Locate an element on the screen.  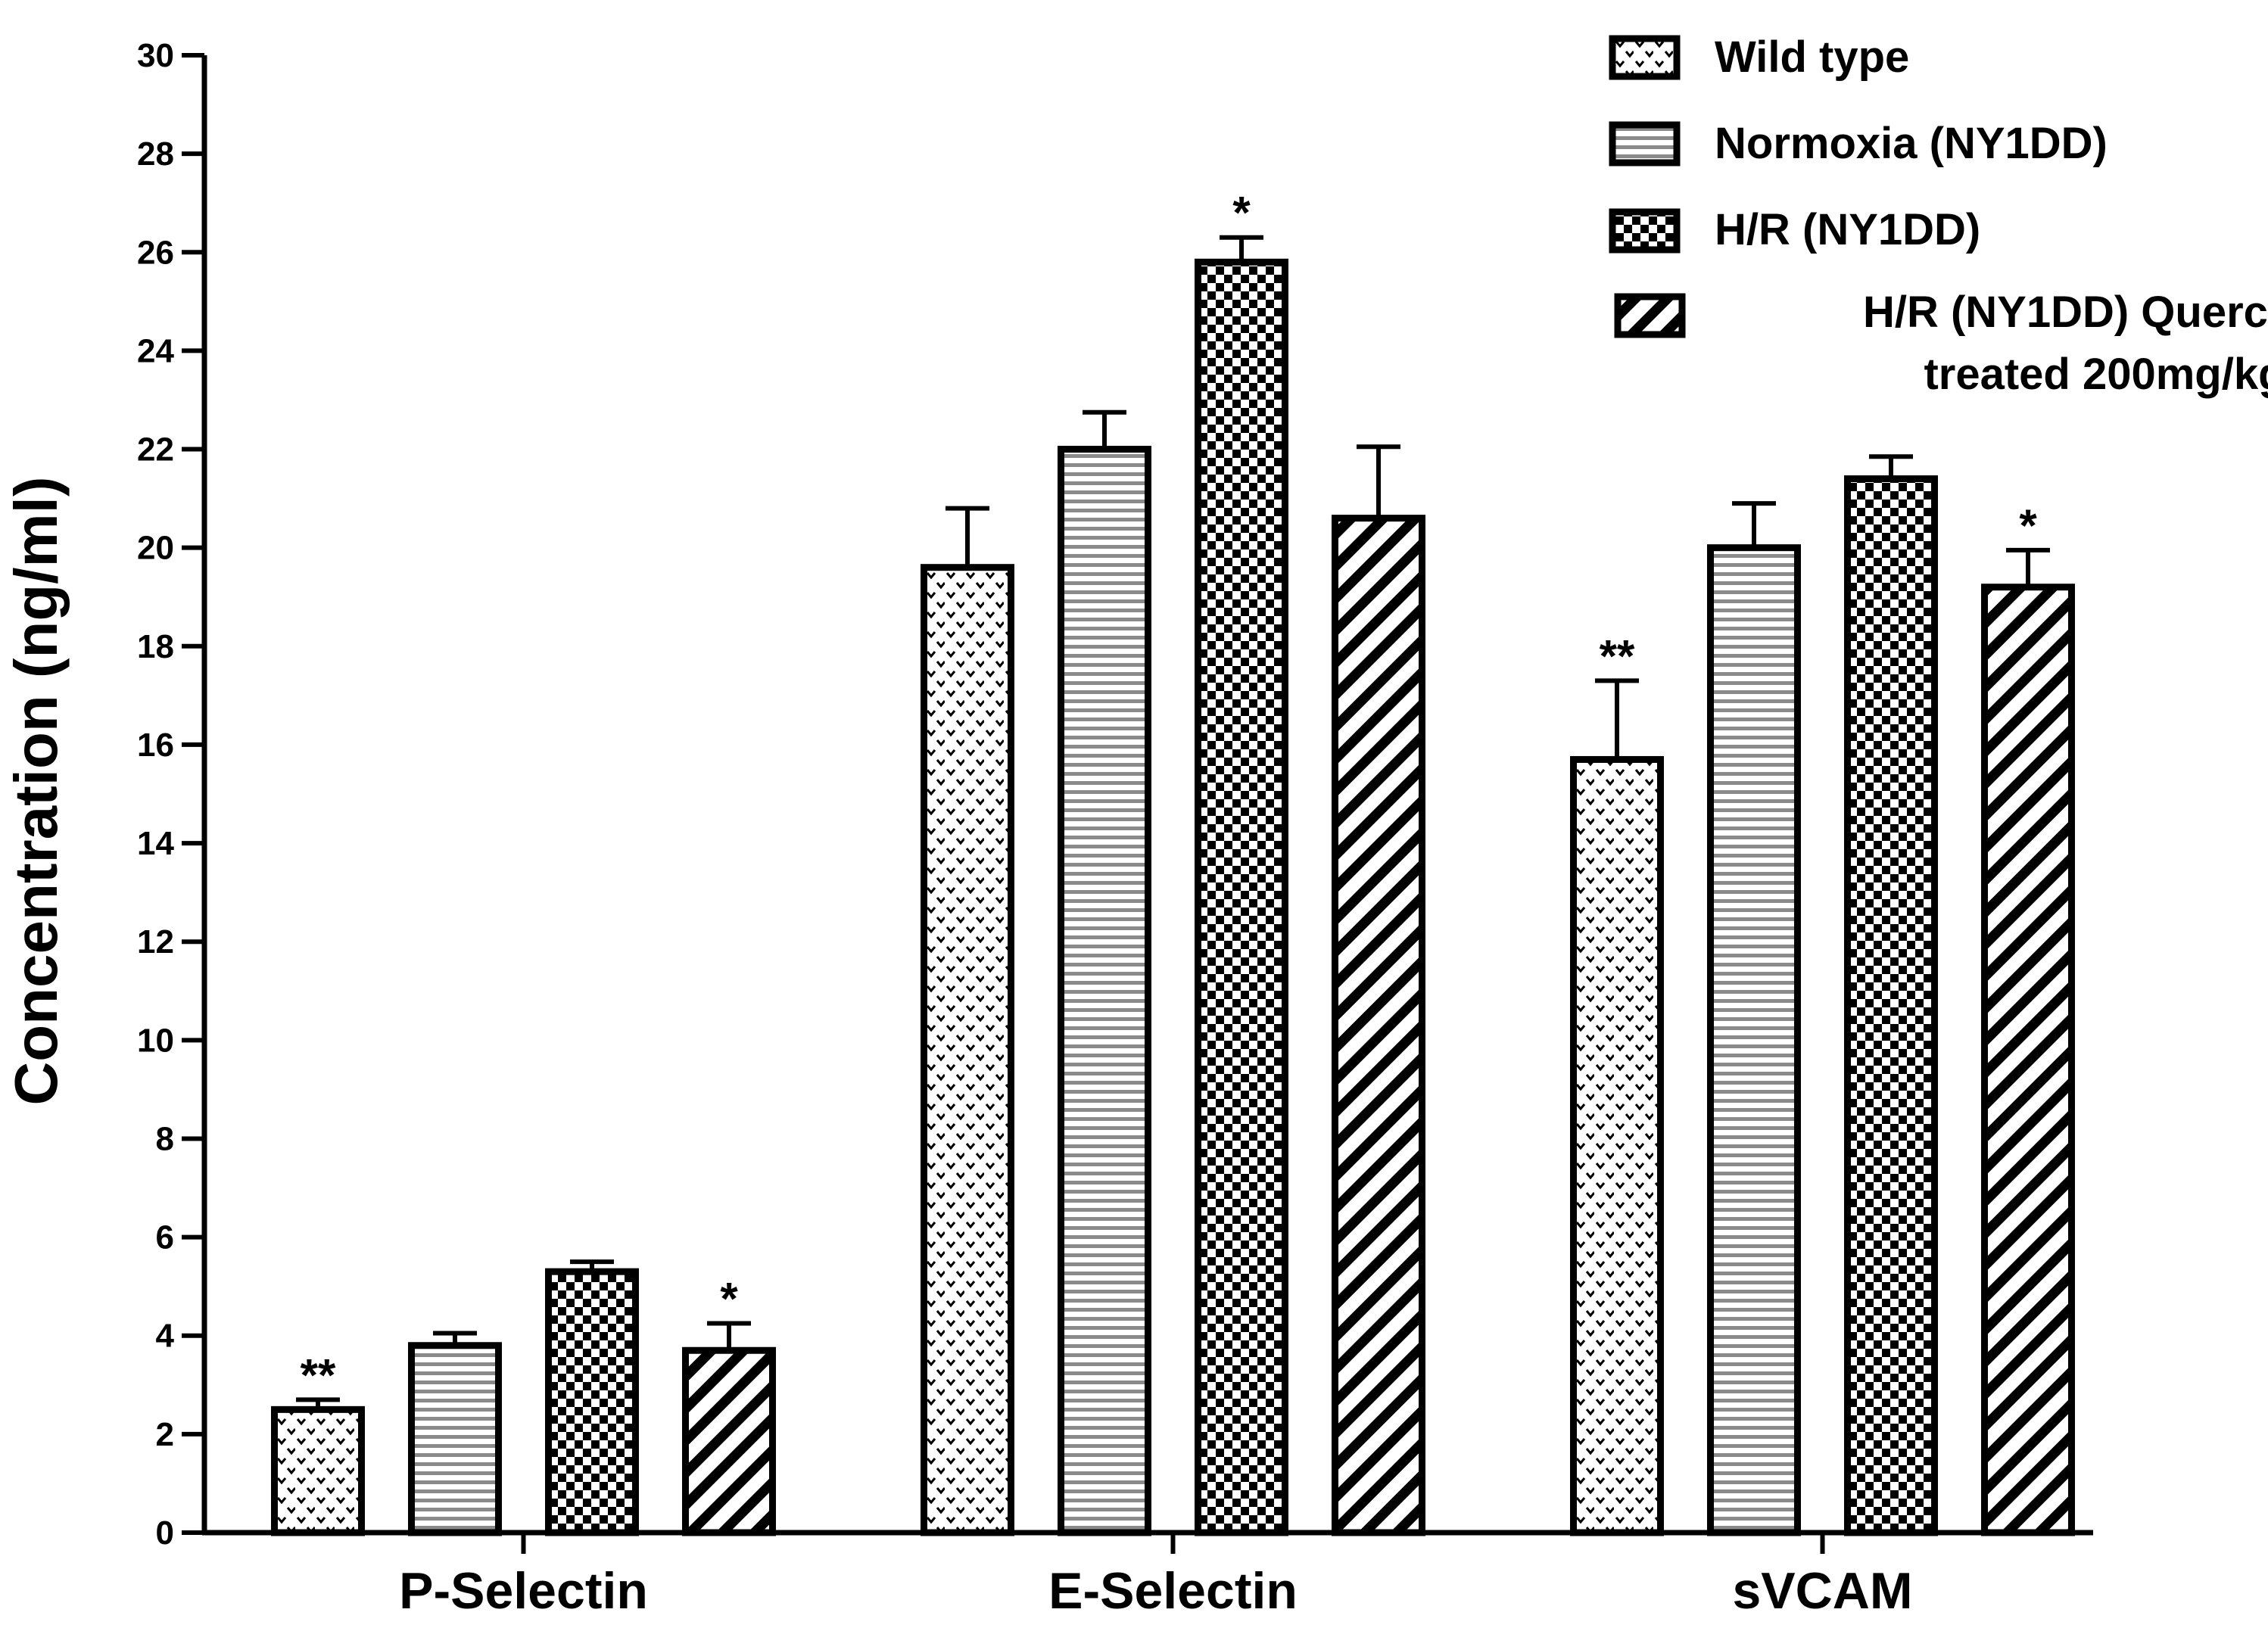
y-tick-label: 30 is located at coordinates (155, 55).